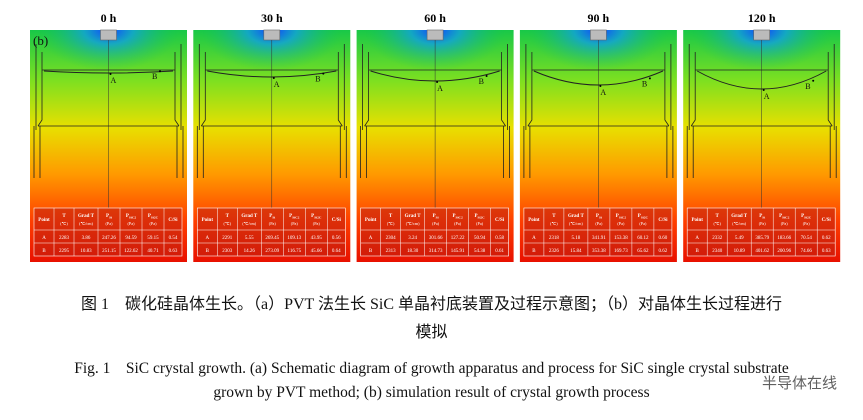 The image size is (863, 420). What do you see at coordinates (86, 238) in the screenshot?
I see `table-cell: 3.86` at bounding box center [86, 238].